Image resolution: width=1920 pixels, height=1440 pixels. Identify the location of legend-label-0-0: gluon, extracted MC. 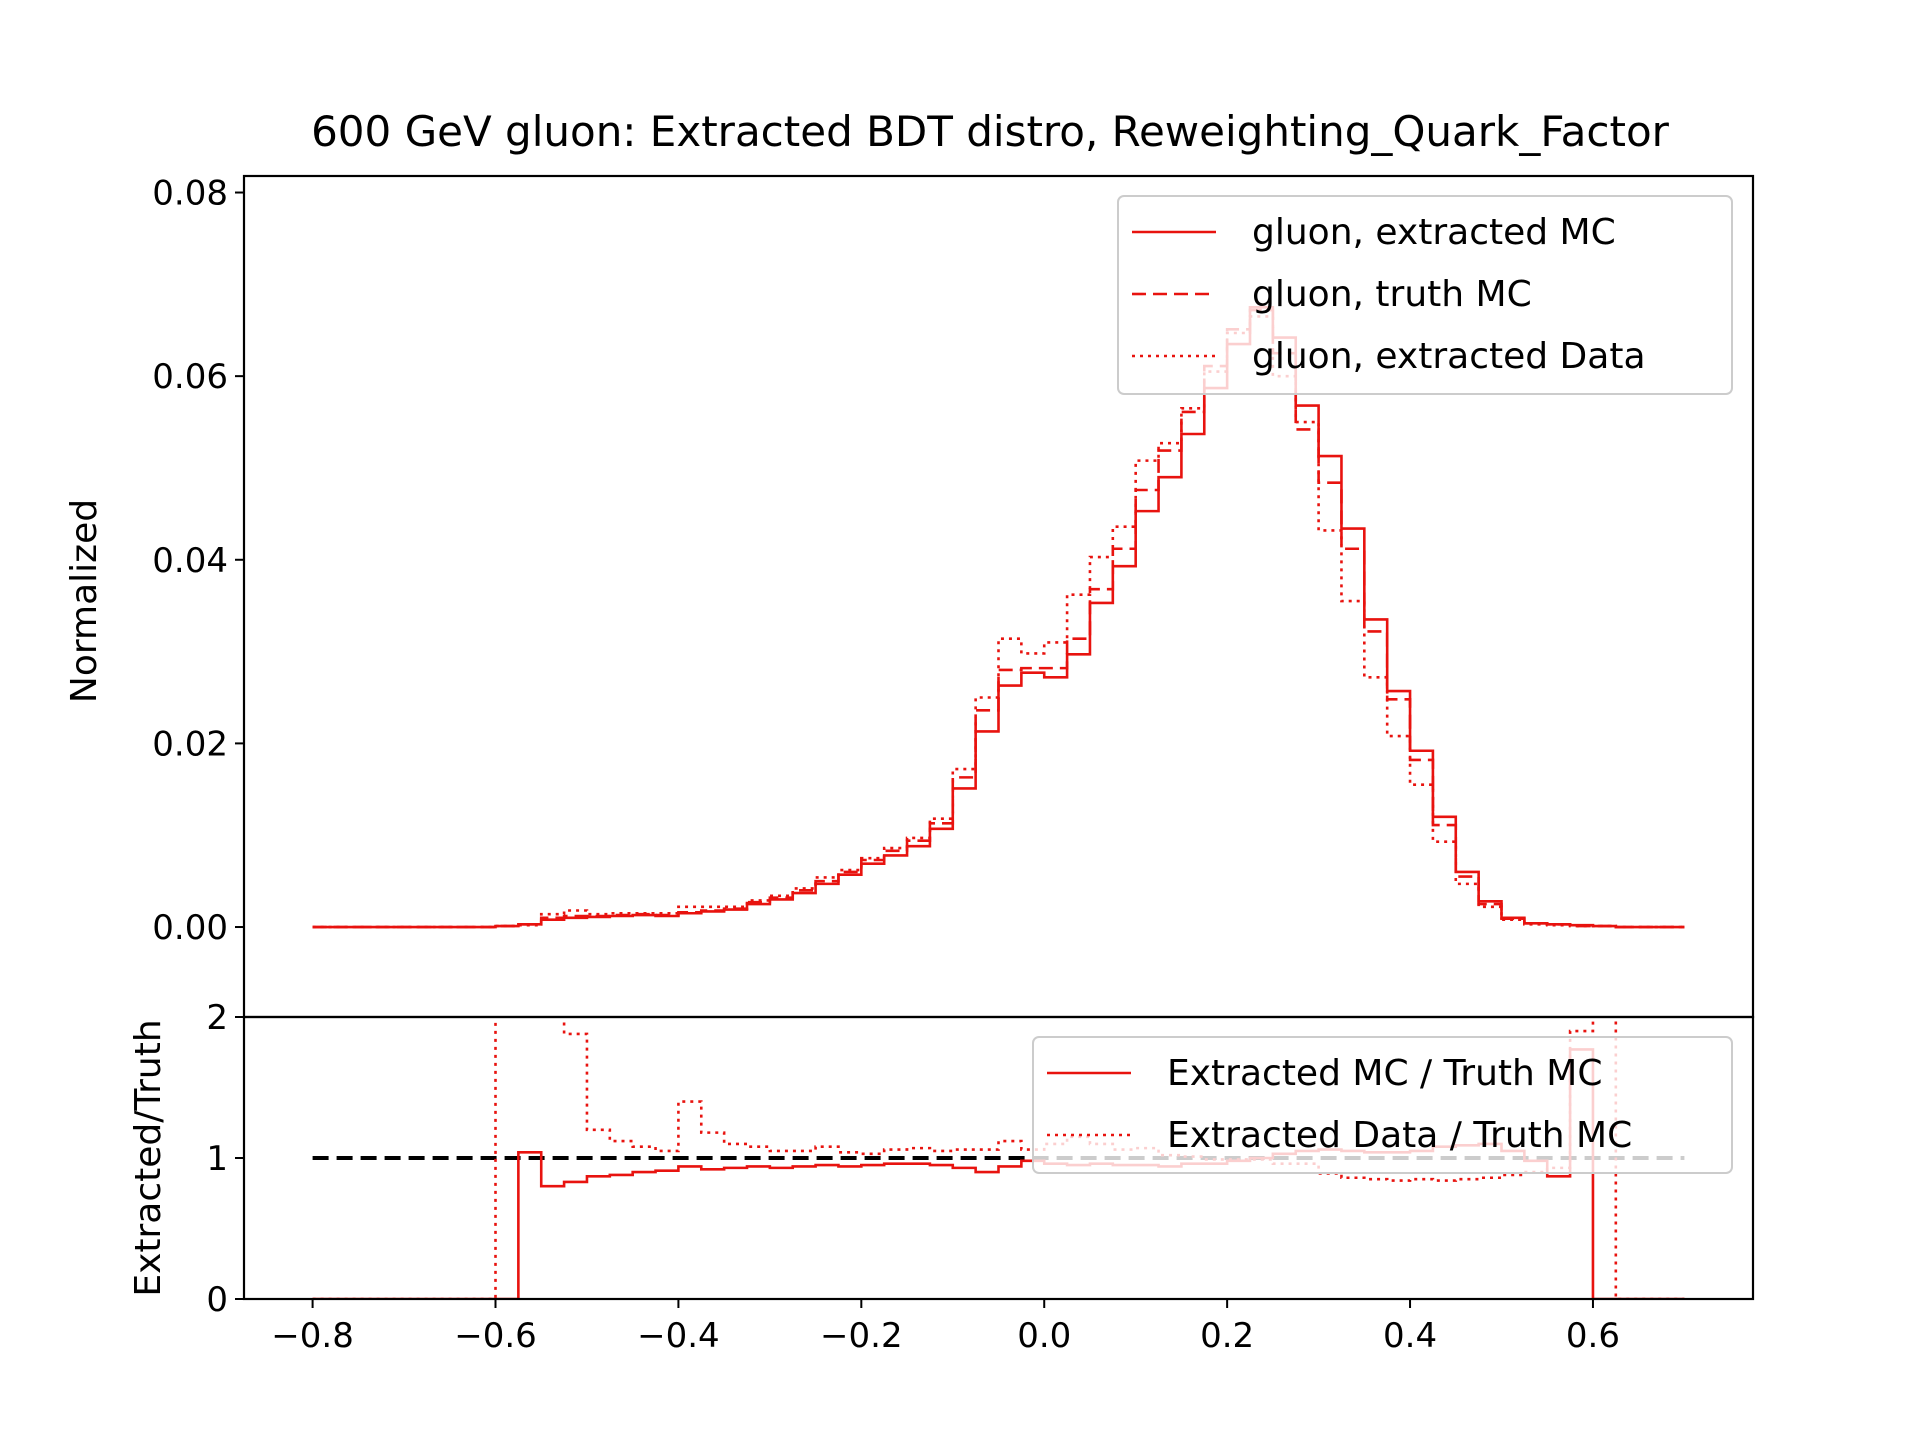
(1434, 232).